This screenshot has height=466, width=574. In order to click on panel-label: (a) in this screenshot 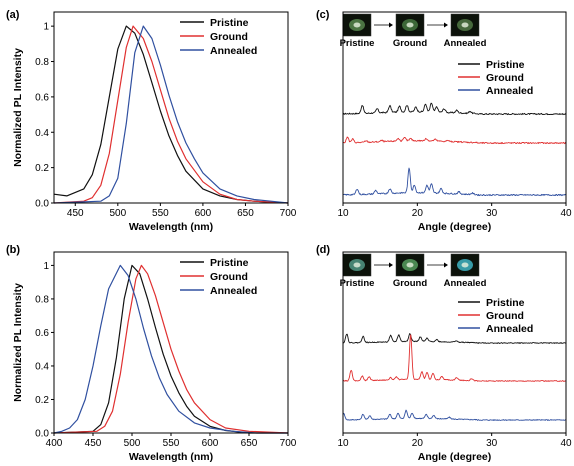, I will do `click(13, 15)`.